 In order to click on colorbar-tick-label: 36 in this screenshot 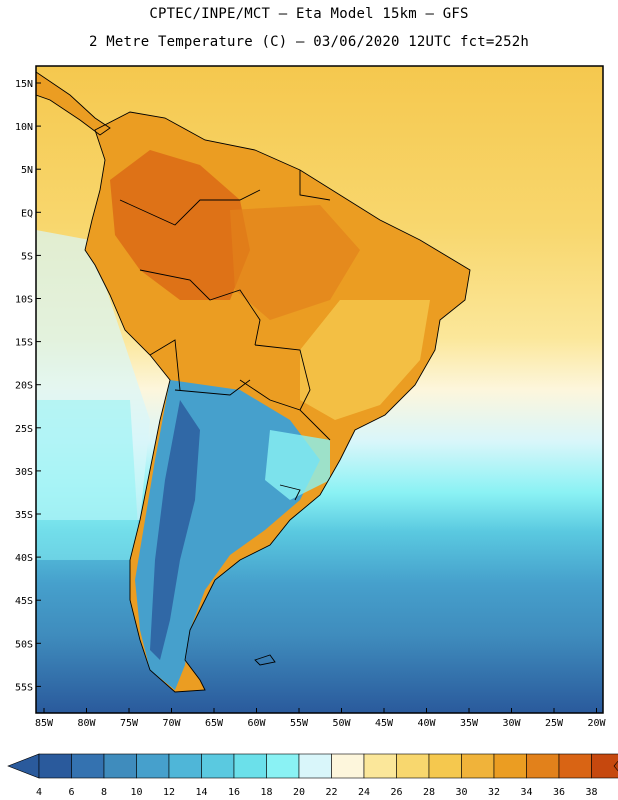, I will do `click(559, 792)`.